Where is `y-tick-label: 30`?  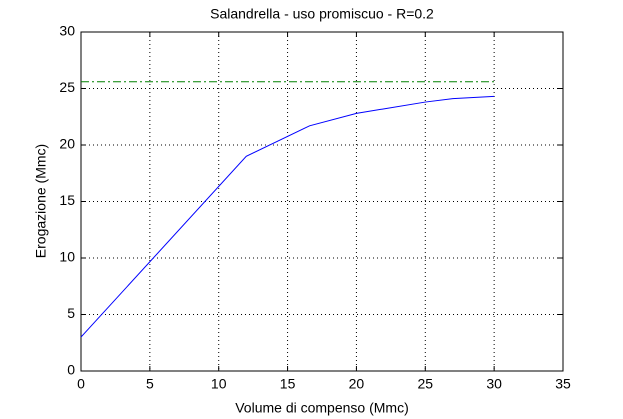
y-tick-label: 30 is located at coordinates (67, 31).